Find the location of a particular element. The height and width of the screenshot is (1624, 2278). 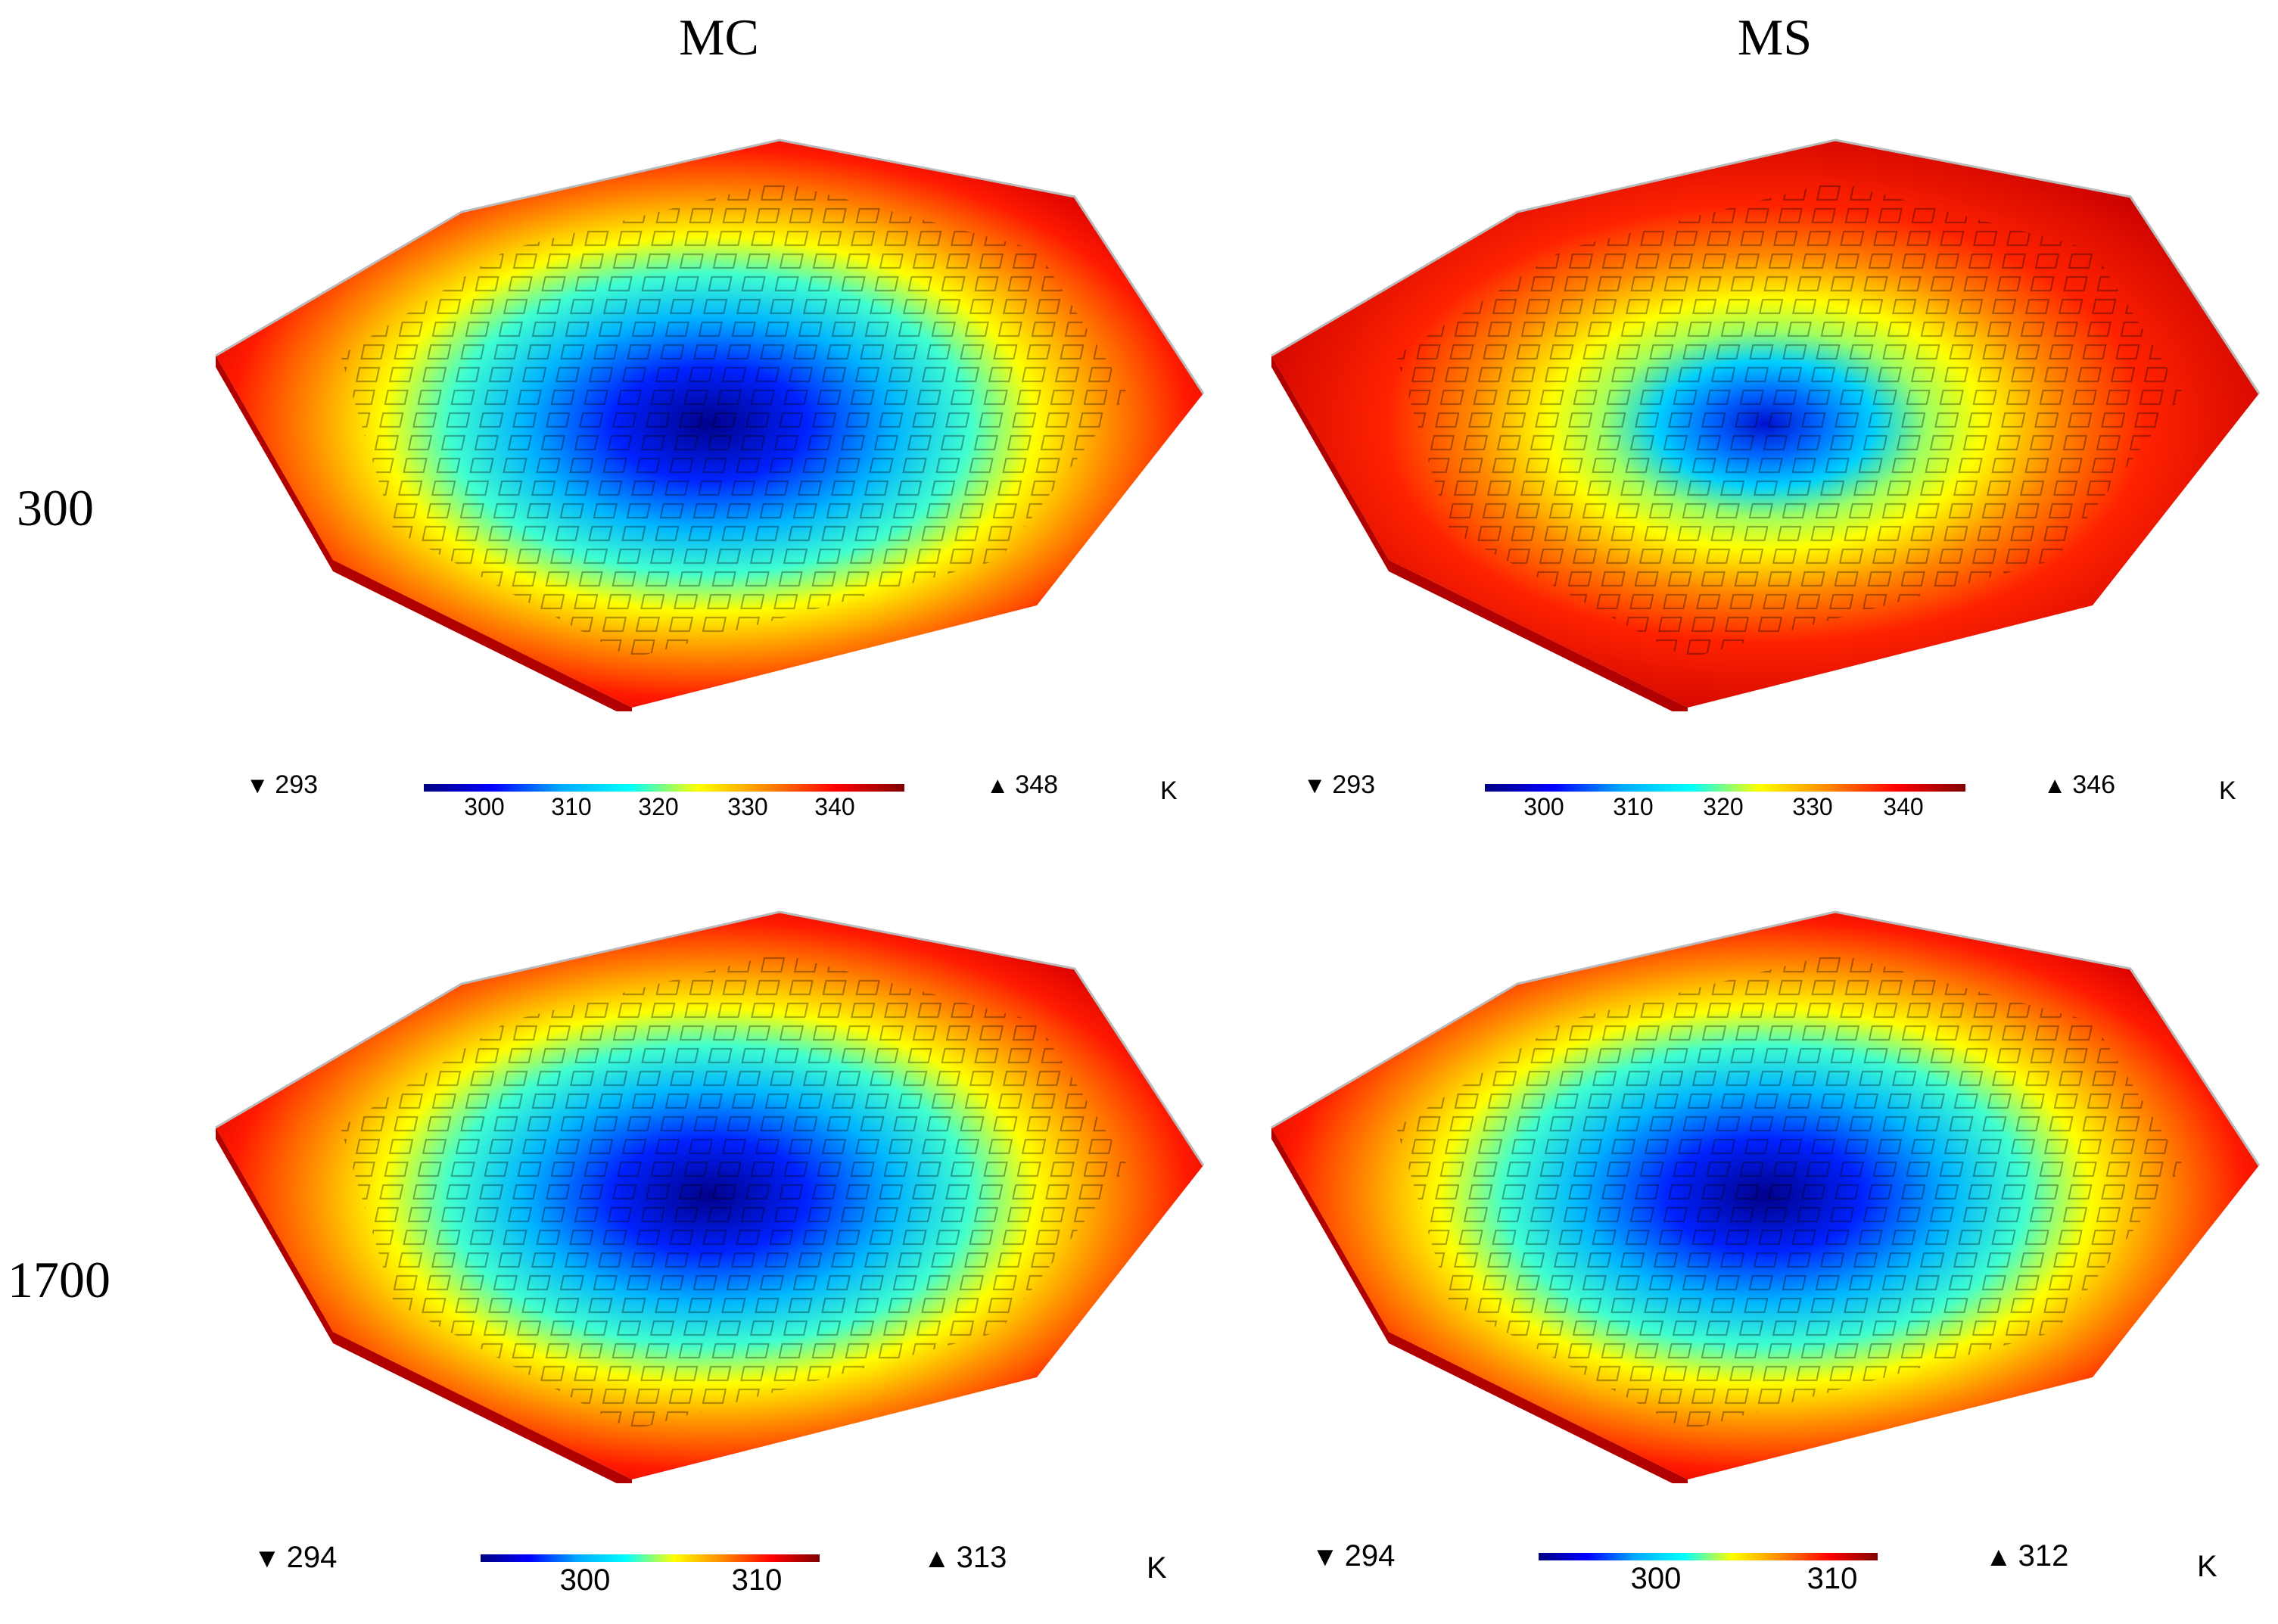

row-label-1700: 1700 is located at coordinates (59, 1279).